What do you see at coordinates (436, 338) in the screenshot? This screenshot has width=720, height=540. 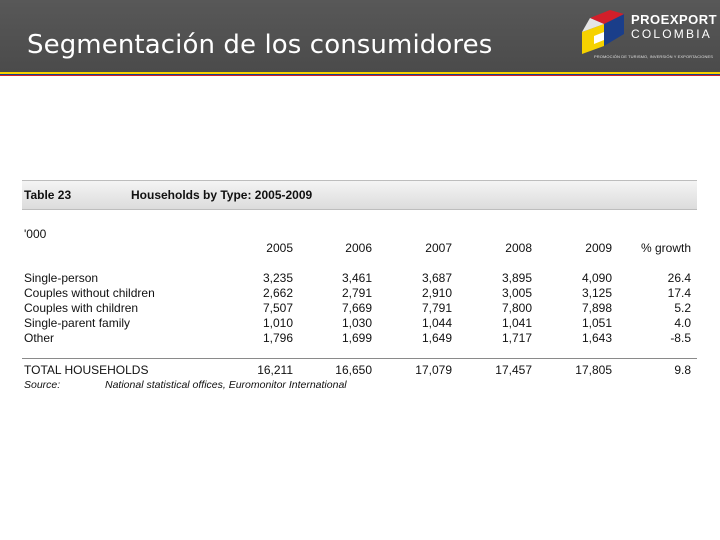 I see `row-value-2007: 1,649` at bounding box center [436, 338].